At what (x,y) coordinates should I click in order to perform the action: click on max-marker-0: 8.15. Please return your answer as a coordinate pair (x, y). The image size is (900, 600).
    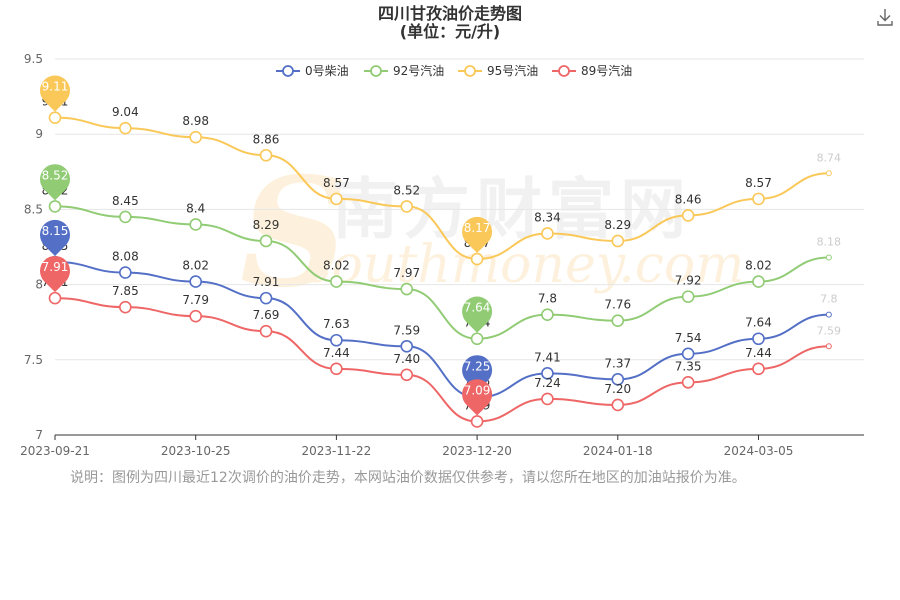
    Looking at the image, I should click on (55, 238).